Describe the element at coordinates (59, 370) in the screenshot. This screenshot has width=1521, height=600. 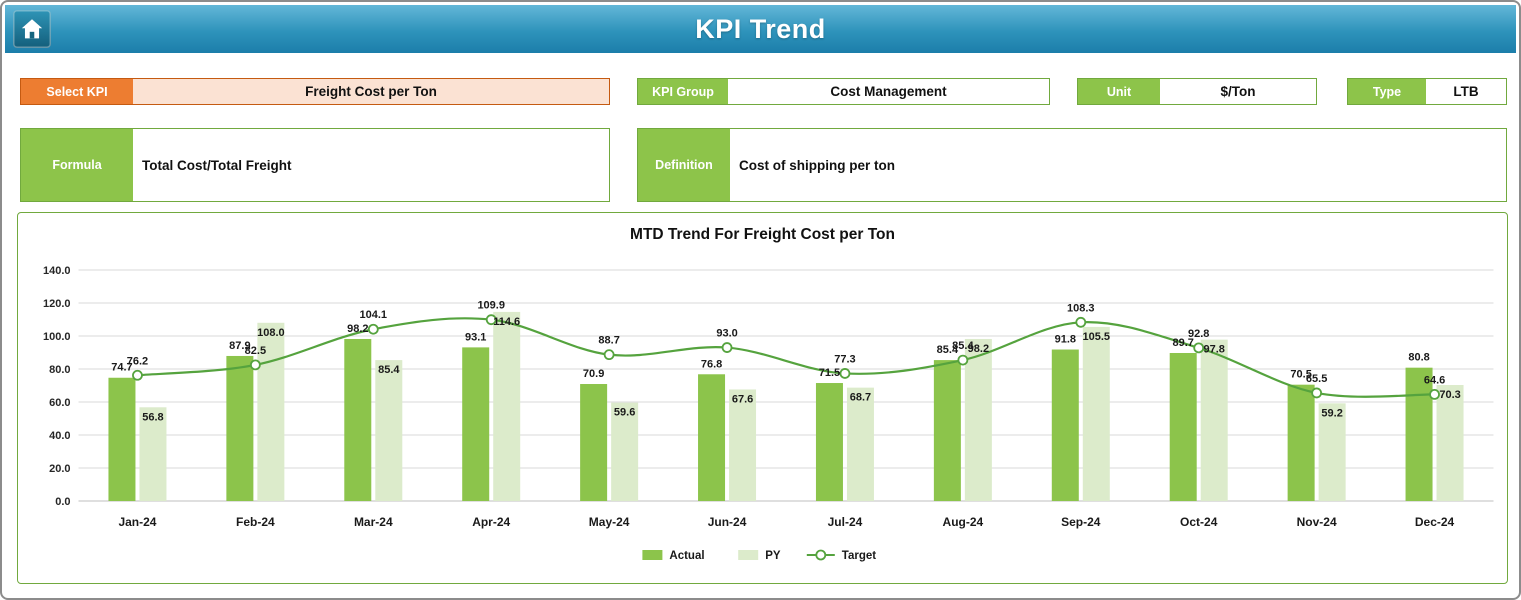
I see `svg-text: 80.0` at that location.